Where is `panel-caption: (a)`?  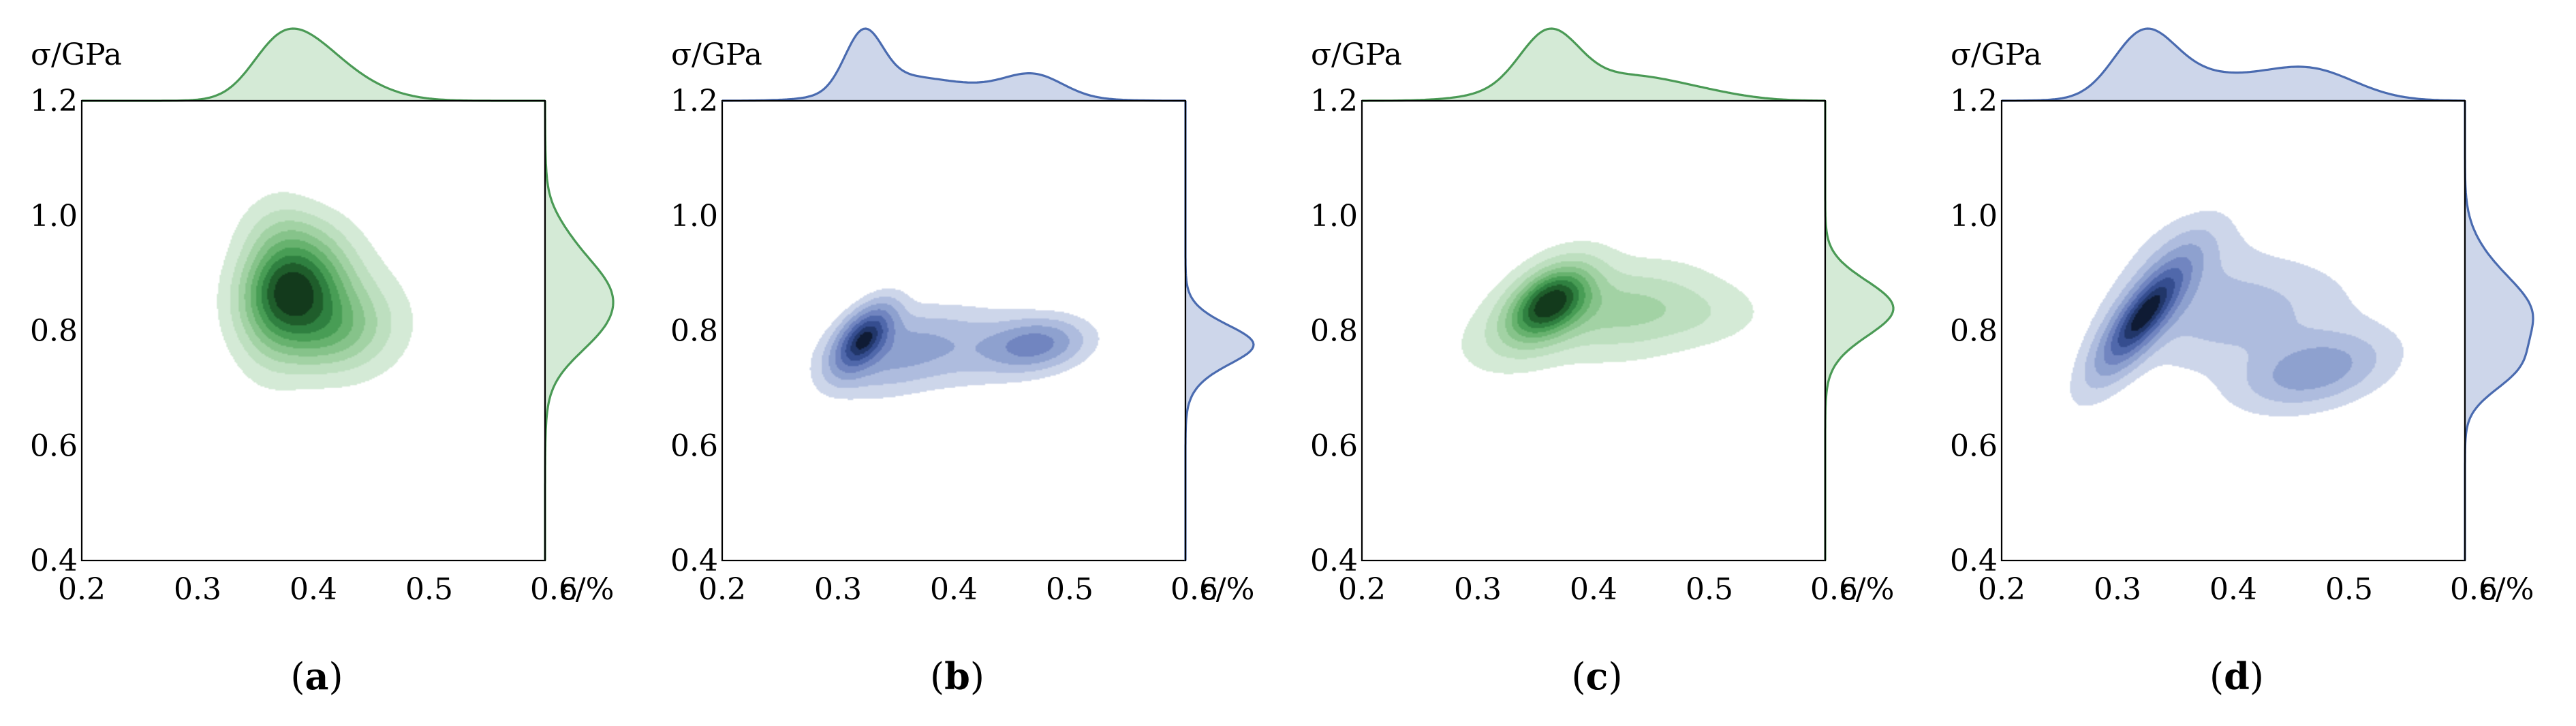
panel-caption: (a) is located at coordinates (316, 676).